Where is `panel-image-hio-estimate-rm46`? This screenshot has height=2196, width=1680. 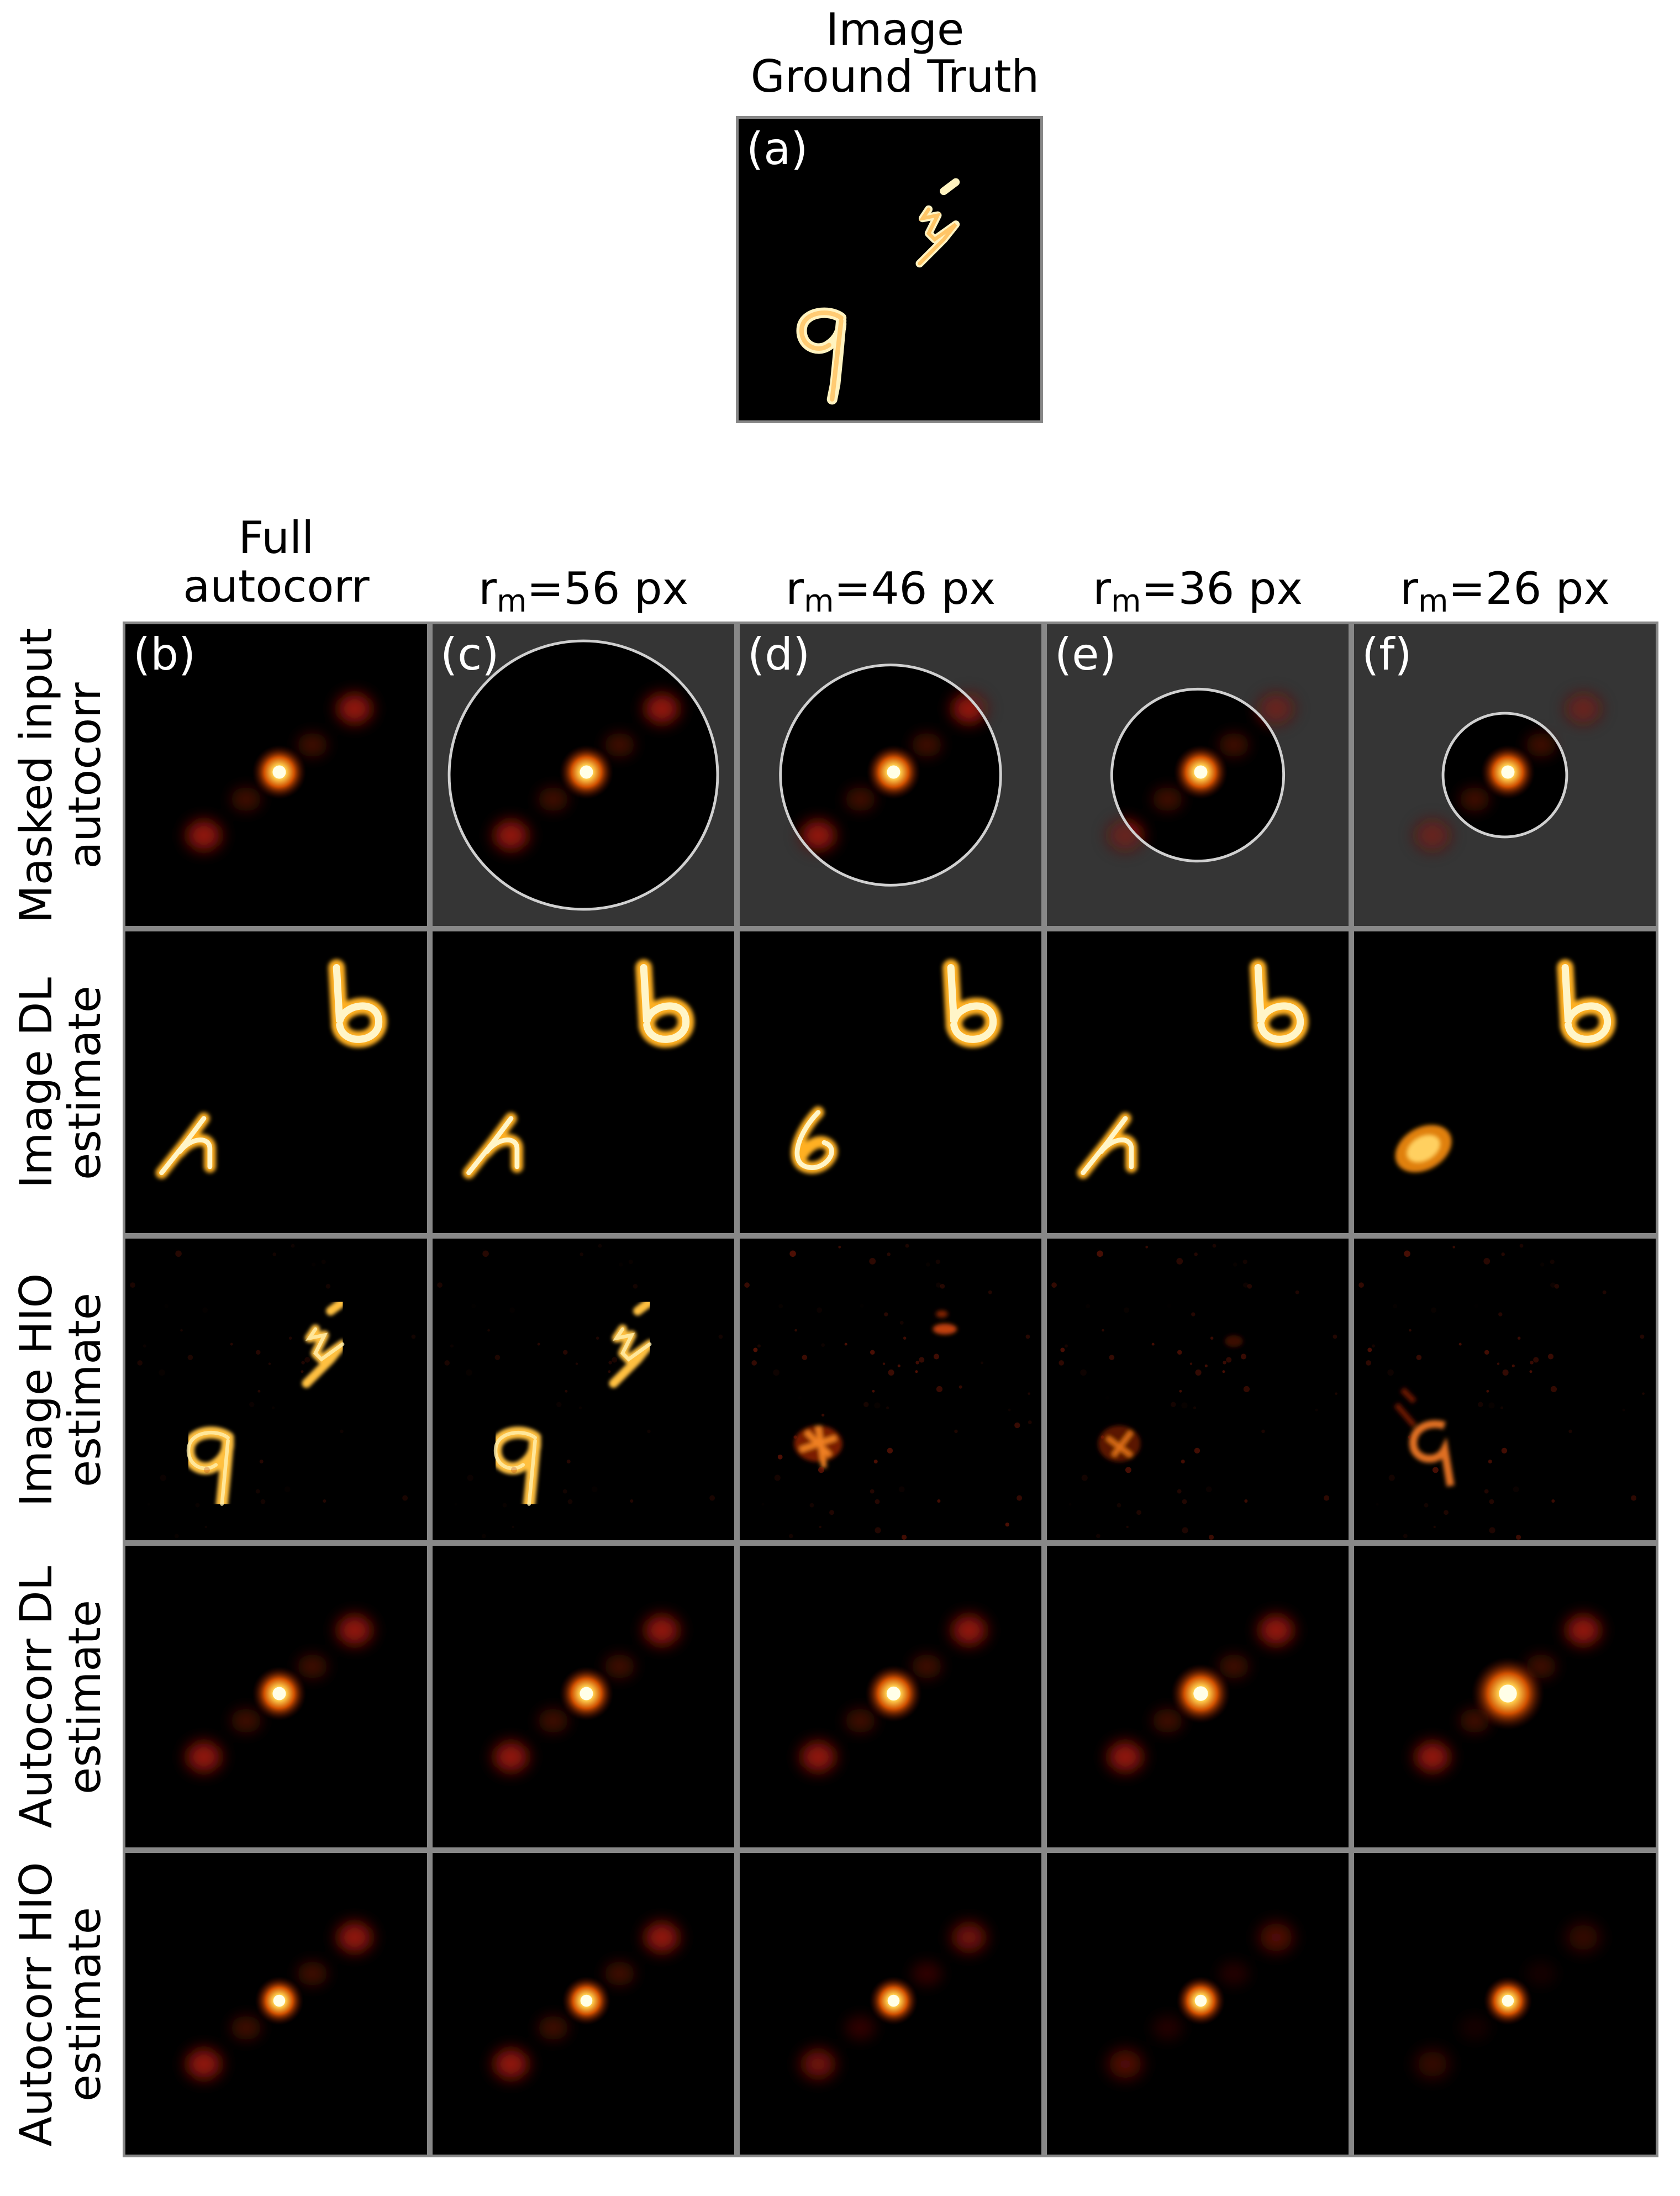 panel-image-hio-estimate-rm46 is located at coordinates (890, 1390).